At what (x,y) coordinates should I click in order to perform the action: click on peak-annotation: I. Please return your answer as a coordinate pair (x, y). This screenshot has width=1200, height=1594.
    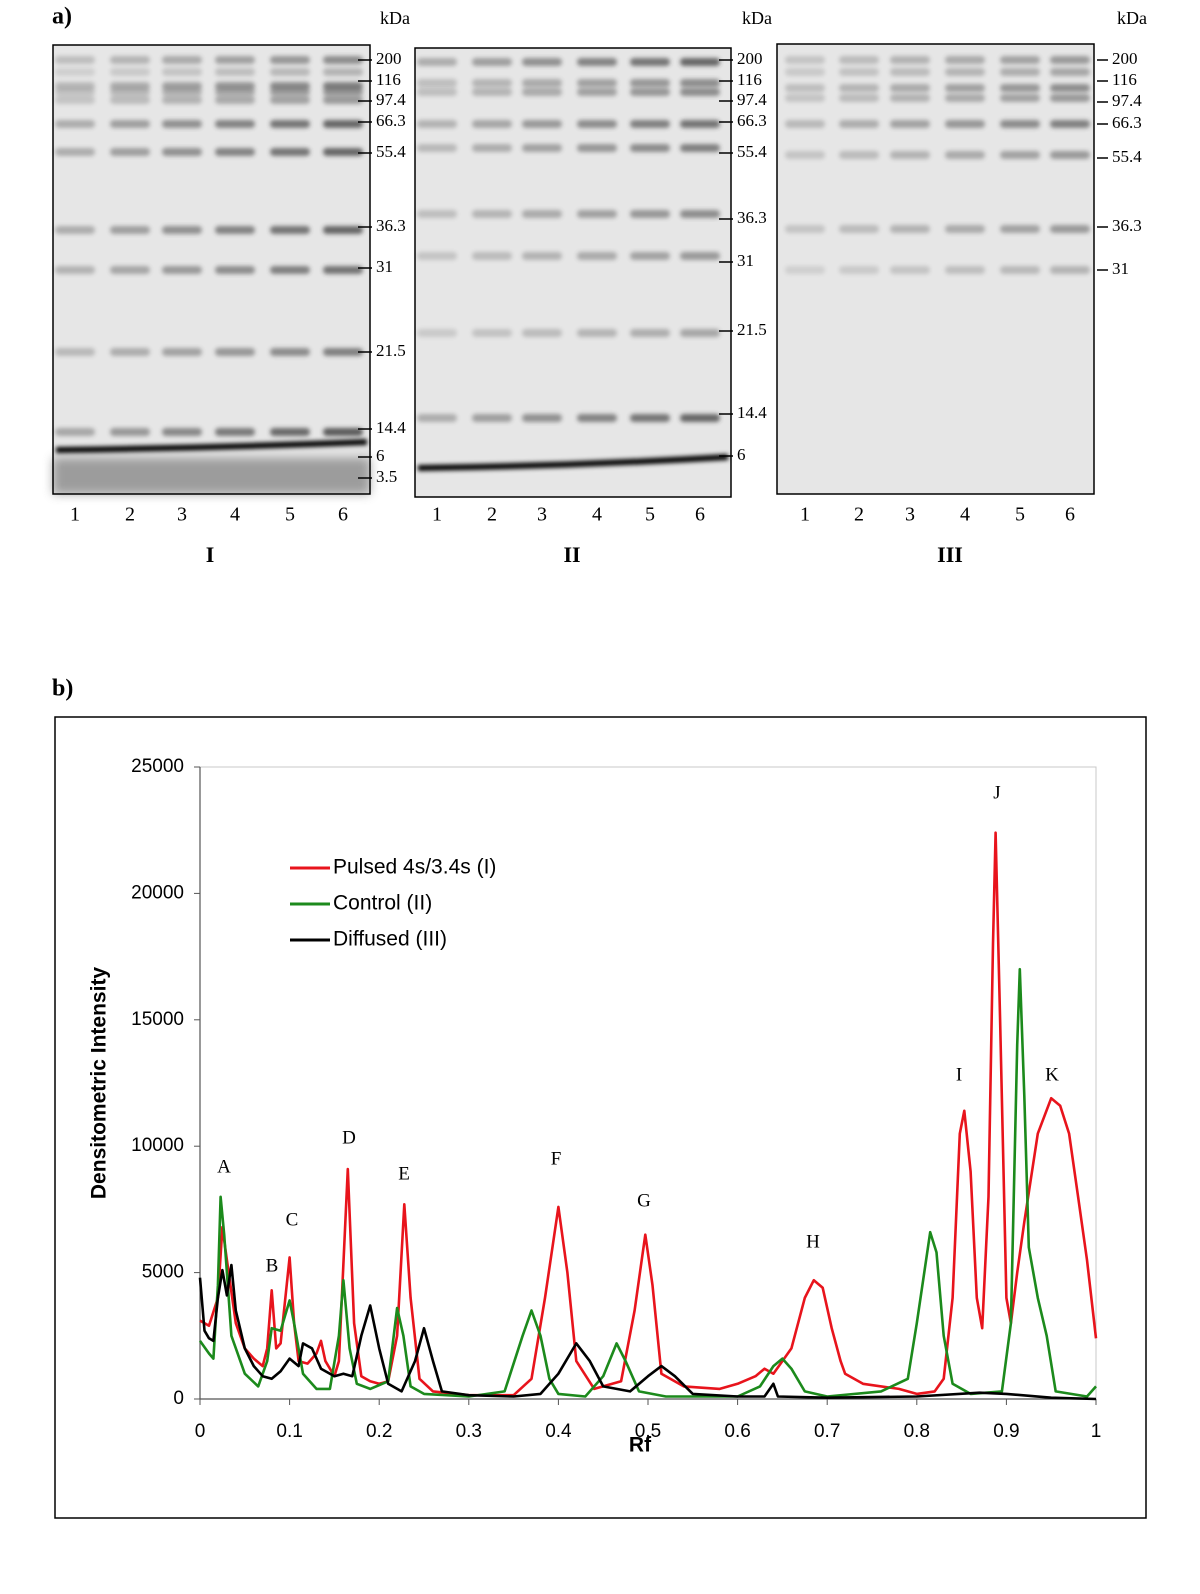
    Looking at the image, I should click on (959, 1074).